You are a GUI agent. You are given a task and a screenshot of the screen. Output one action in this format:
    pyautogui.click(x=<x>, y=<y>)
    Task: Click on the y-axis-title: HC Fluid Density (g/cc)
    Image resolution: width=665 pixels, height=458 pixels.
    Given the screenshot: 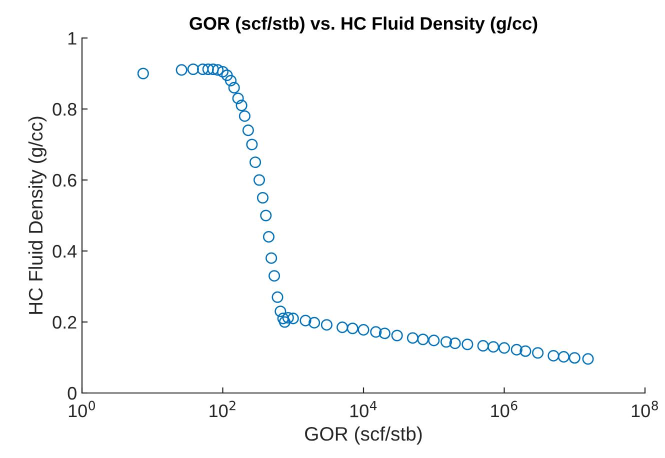 What is the action you would take?
    pyautogui.click(x=37, y=215)
    